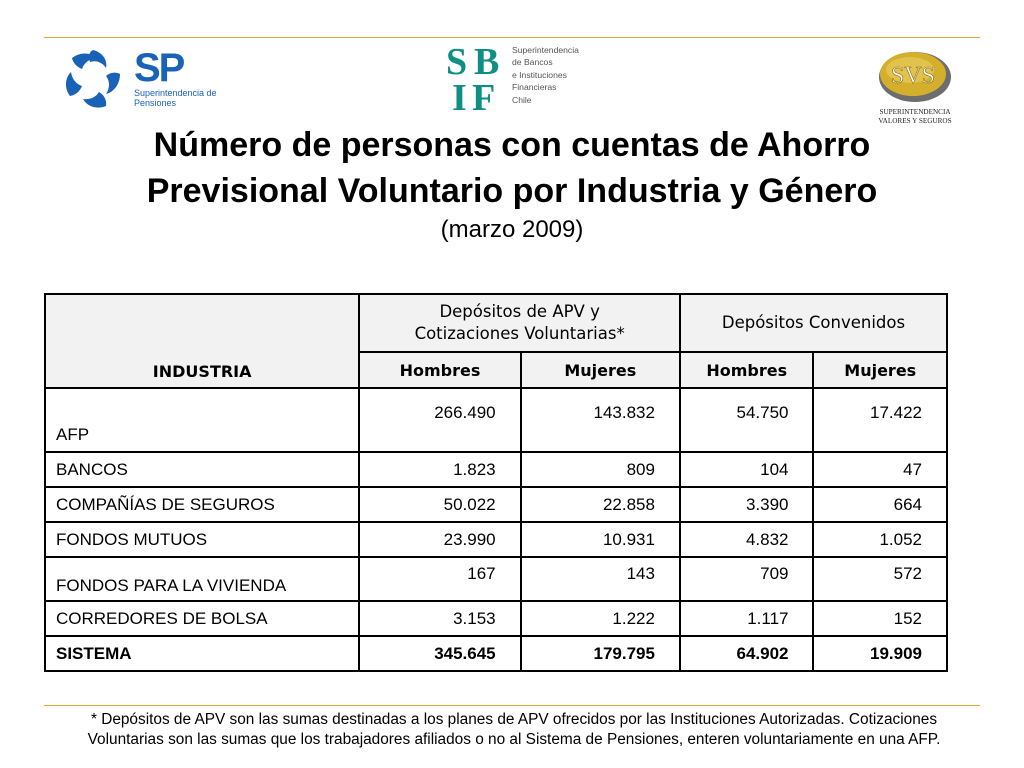 The height and width of the screenshot is (768, 1024). Describe the element at coordinates (440, 653) in the screenshot. I see `cell-apv-hombres: 345.645` at that location.